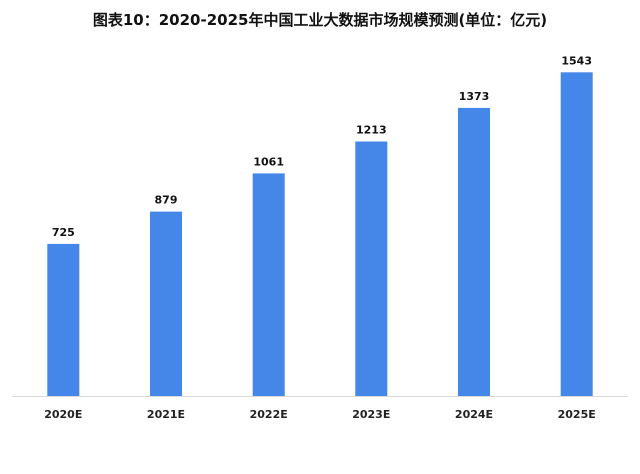 Image resolution: width=640 pixels, height=474 pixels. What do you see at coordinates (371, 130) in the screenshot?
I see `data-label-2023E: 1213` at bounding box center [371, 130].